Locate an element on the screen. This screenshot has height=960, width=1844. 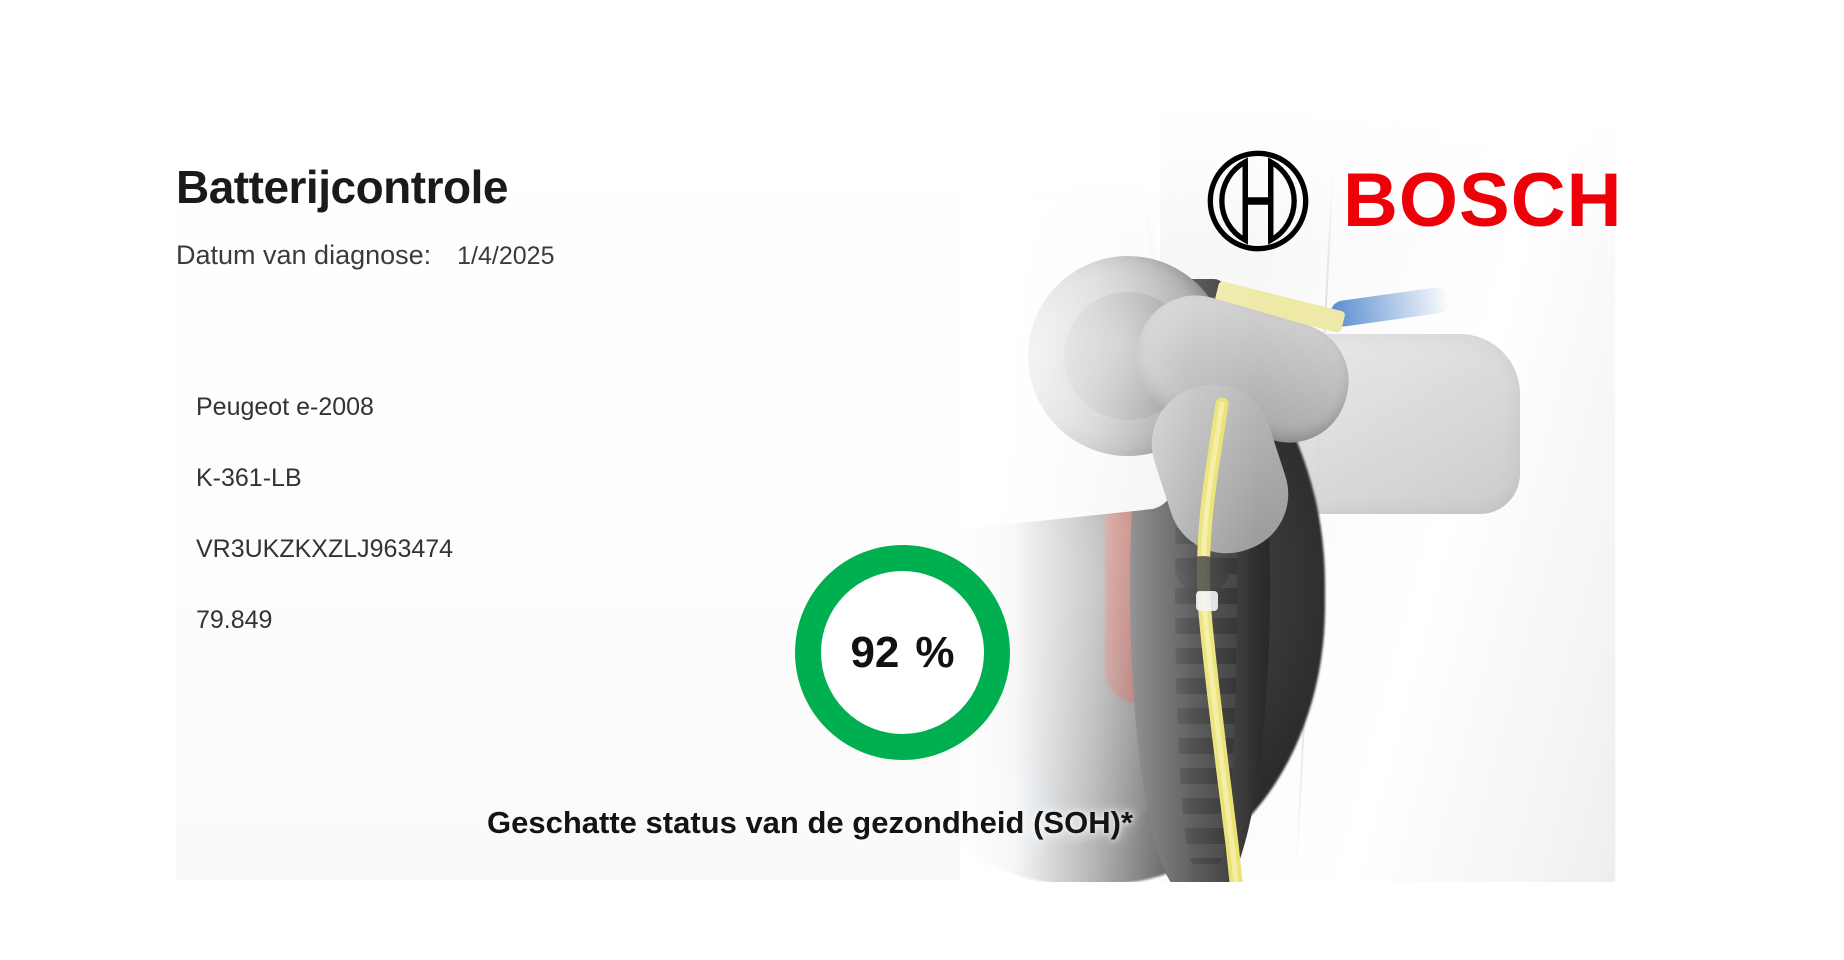
bosch-logo: BOSCH is located at coordinates (1413, 201).